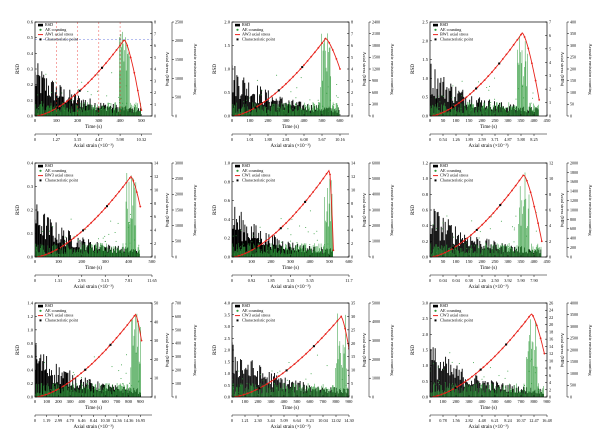  I want to click on time-tick-label: 350, so click(522, 261).